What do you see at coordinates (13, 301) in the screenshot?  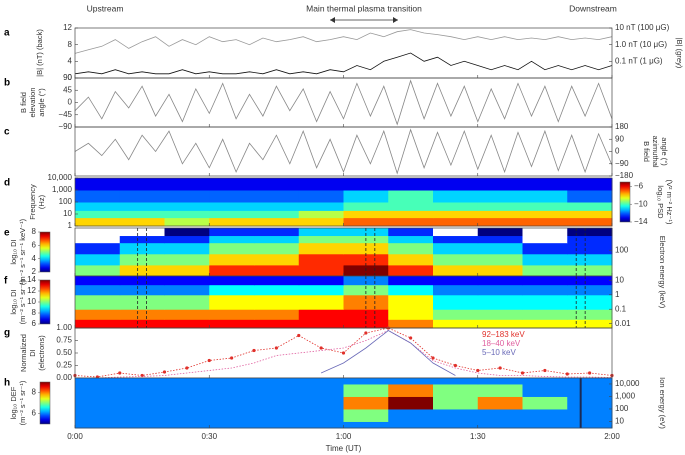 I see `colorbar-label: log₁₀ DI` at bounding box center [13, 301].